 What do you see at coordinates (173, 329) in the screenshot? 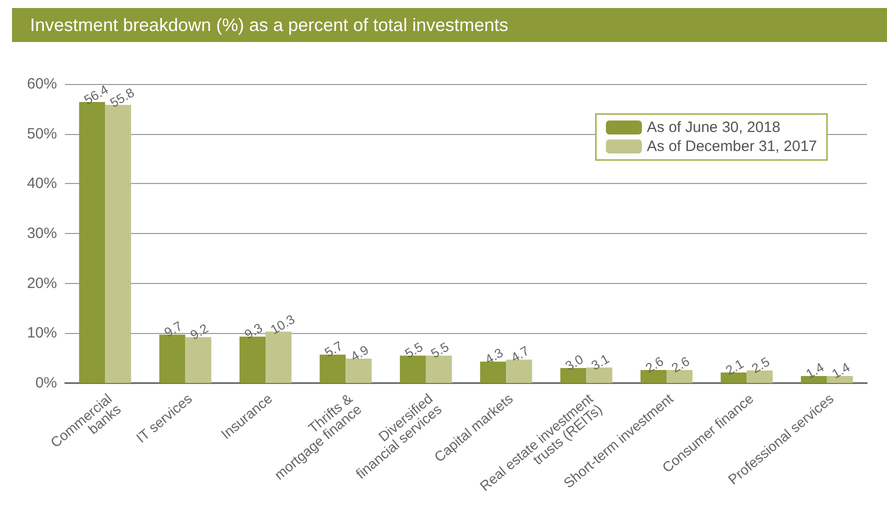
I see `data-label: 9.7` at bounding box center [173, 329].